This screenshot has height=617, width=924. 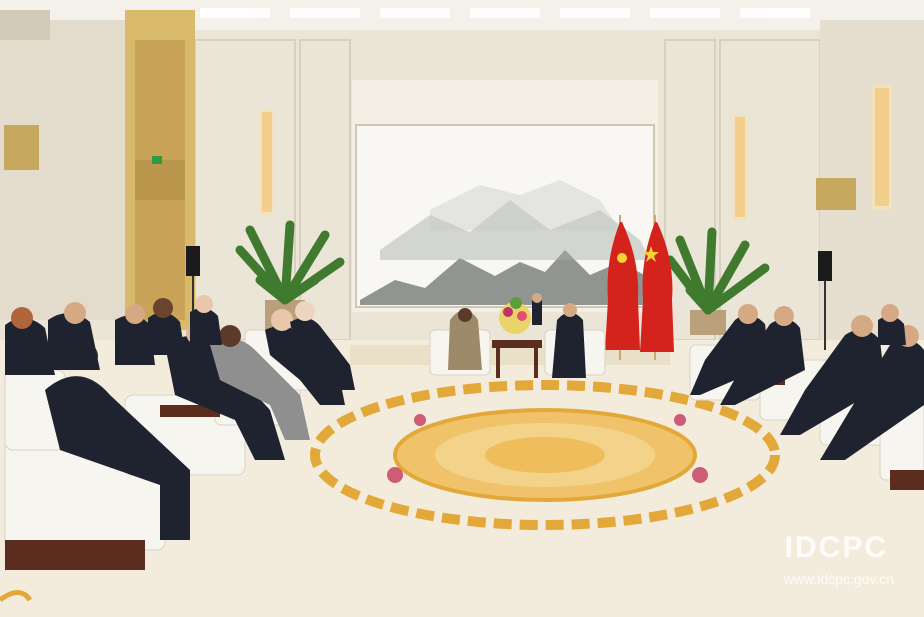 I want to click on center-table-flowers, so click(x=517, y=337).